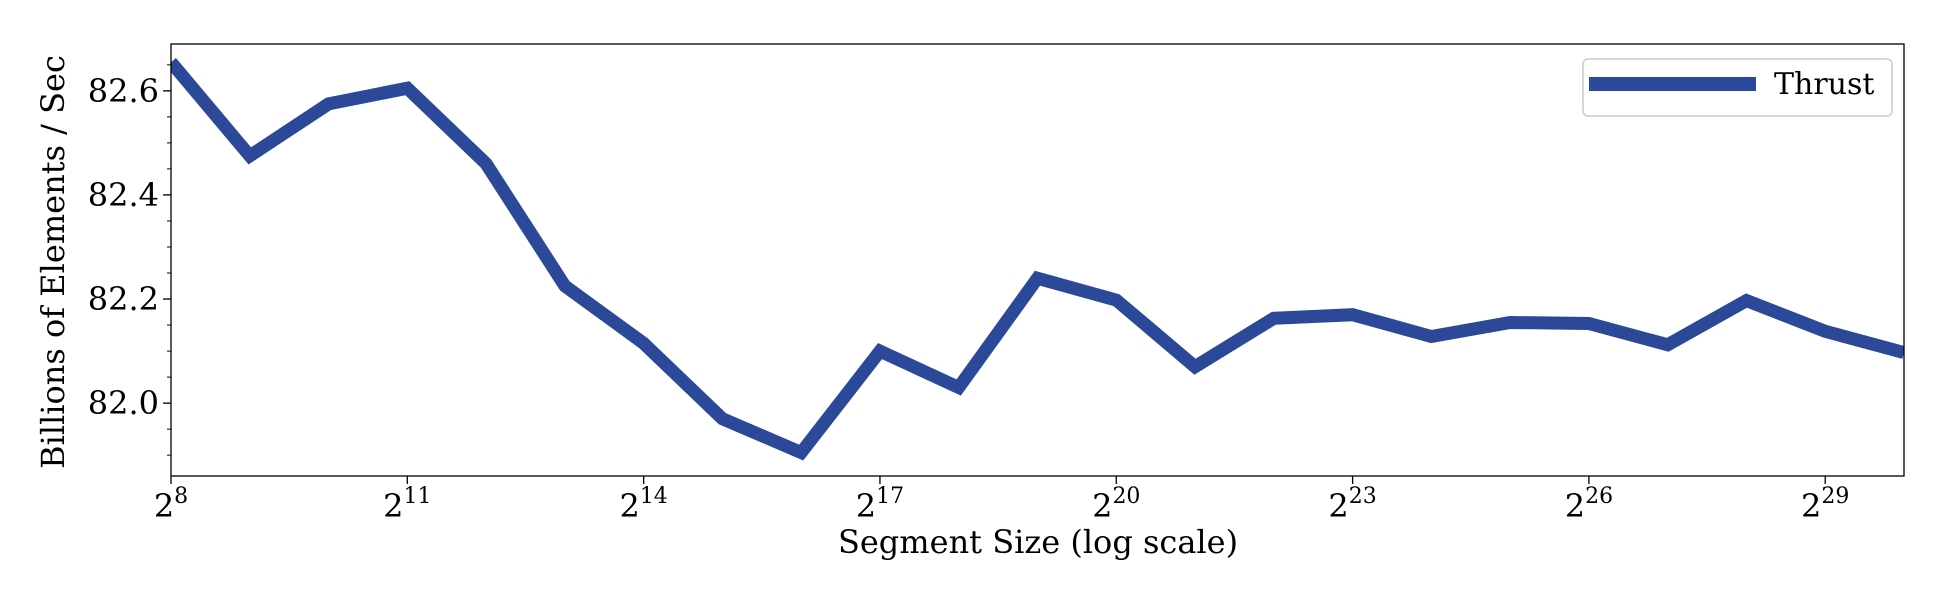  I want to click on x-tick-label: 214, so click(643, 504).